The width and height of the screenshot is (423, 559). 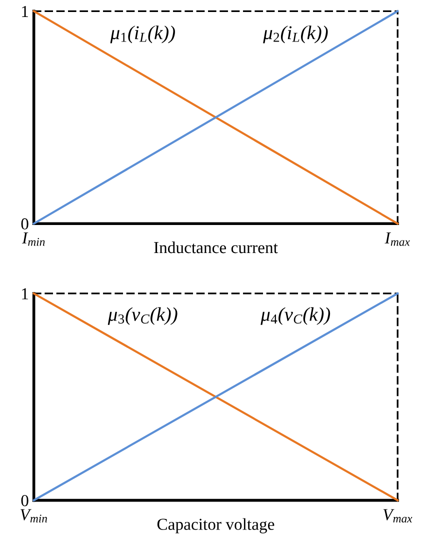 What do you see at coordinates (34, 515) in the screenshot?
I see `x-tick-label: V$_{min}$` at bounding box center [34, 515].